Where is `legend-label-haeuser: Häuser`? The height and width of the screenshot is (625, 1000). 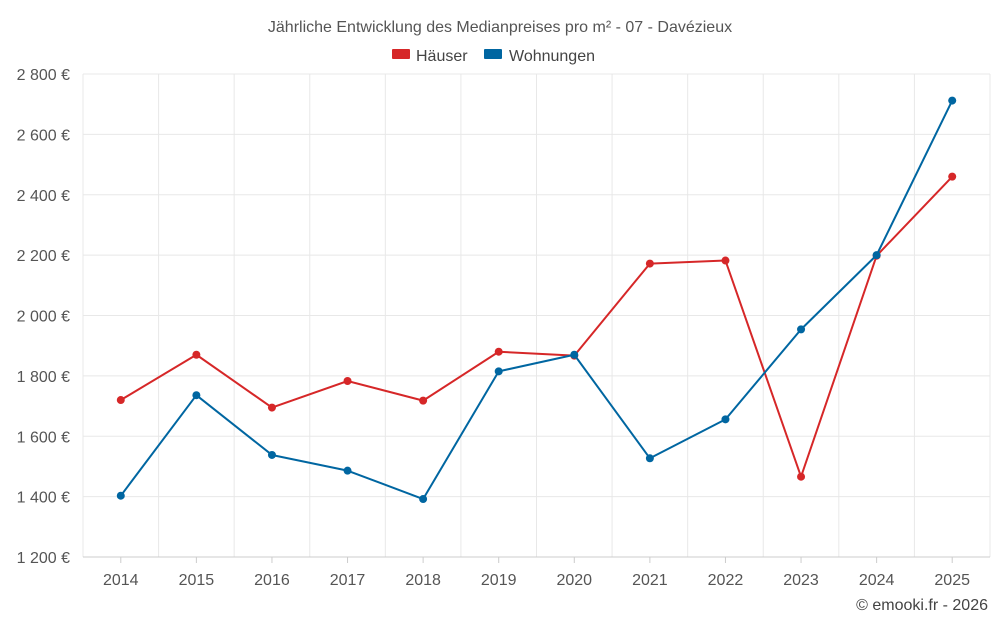
legend-label-haeuser: Häuser is located at coordinates (442, 56).